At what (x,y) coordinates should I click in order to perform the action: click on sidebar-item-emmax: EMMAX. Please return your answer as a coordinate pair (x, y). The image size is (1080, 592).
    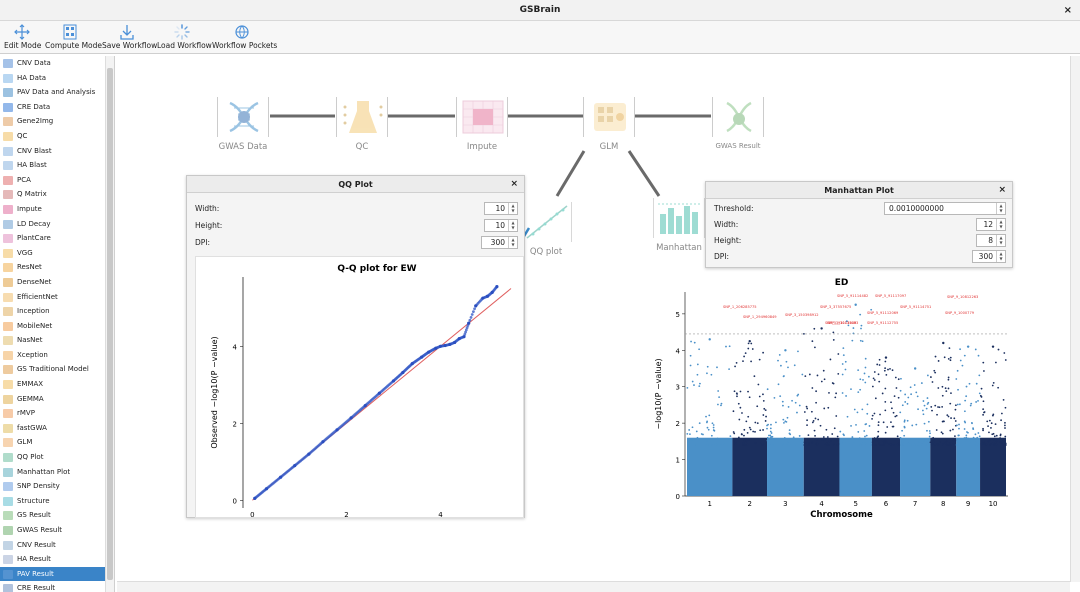
    Looking at the image, I should click on (52, 384).